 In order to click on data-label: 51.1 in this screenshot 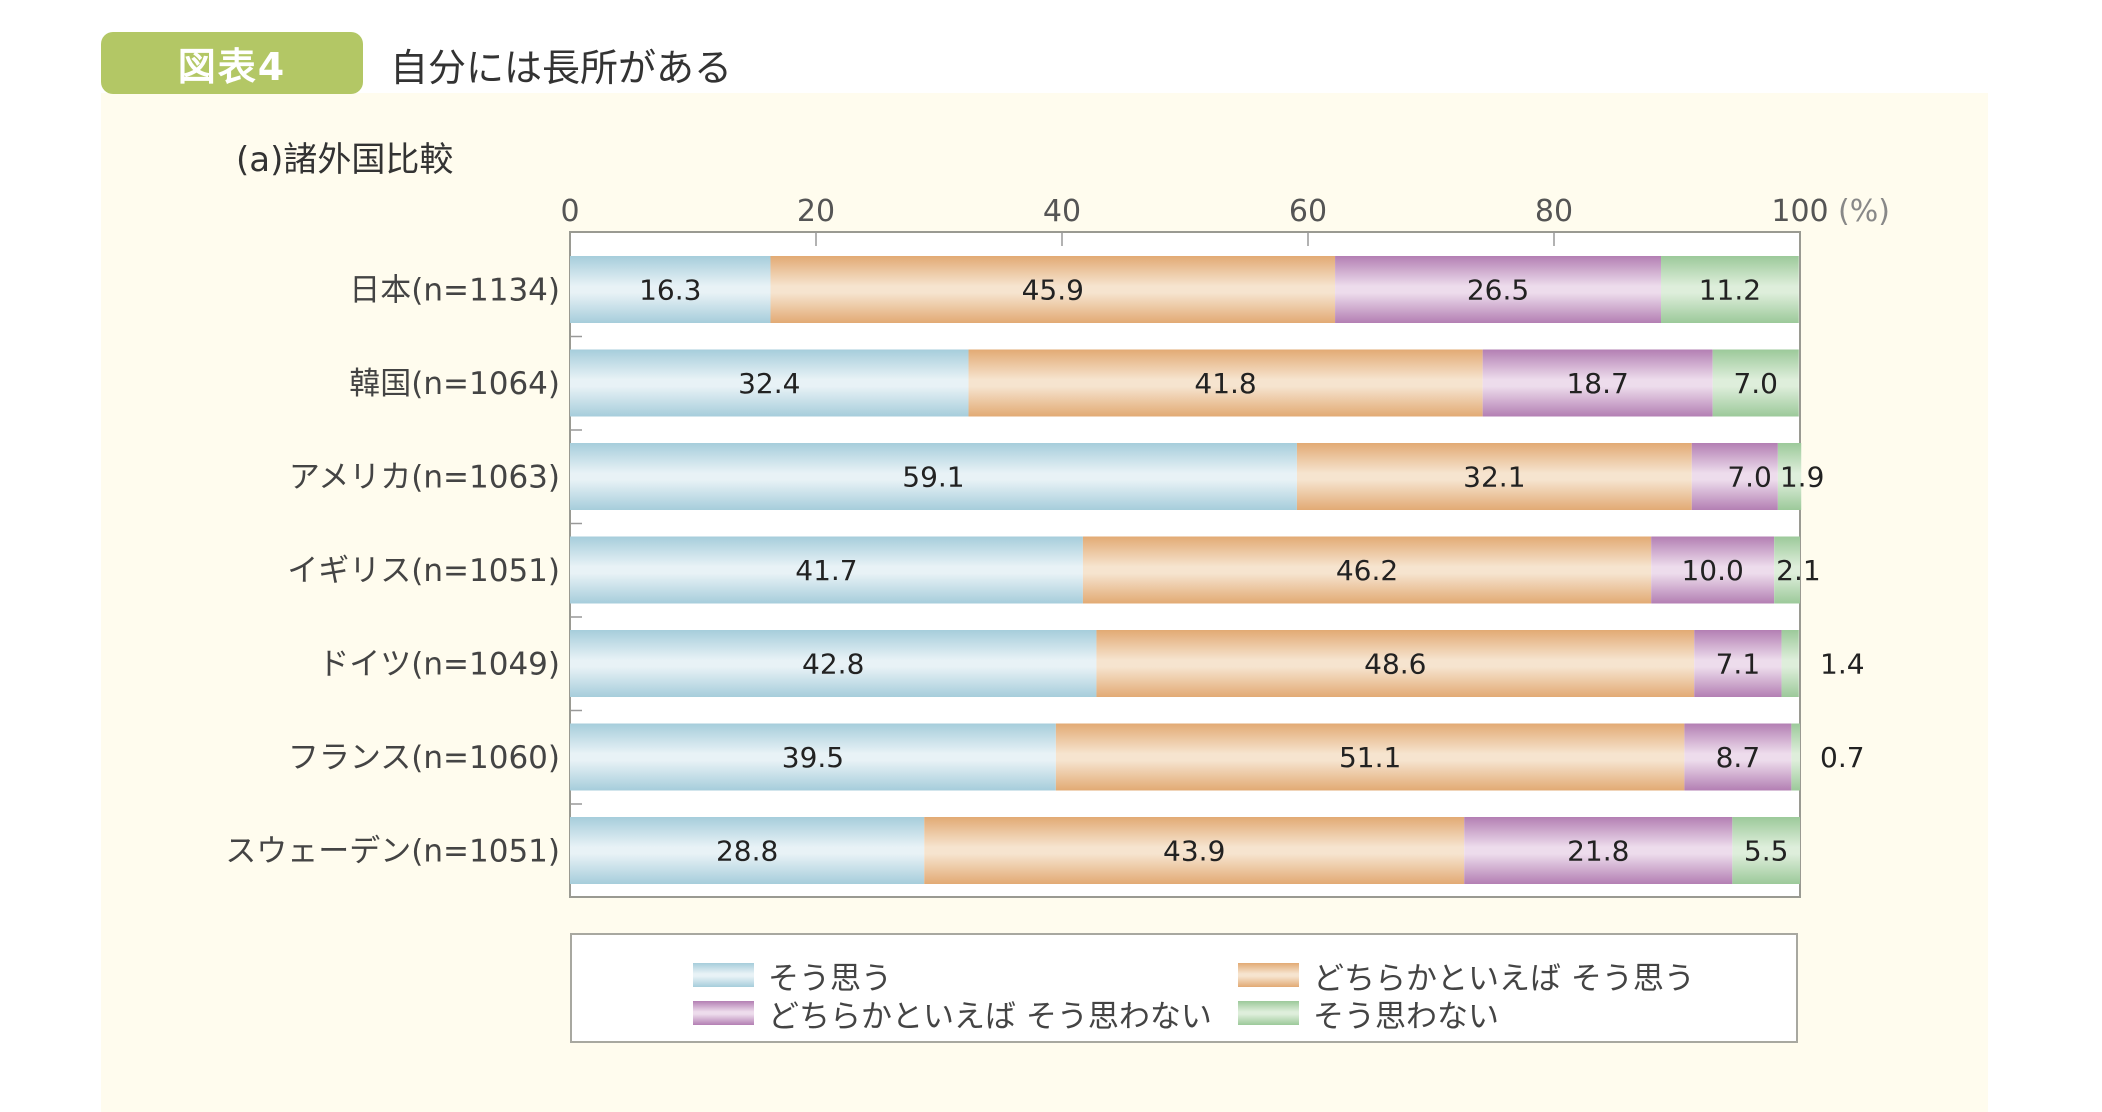, I will do `click(1370, 757)`.